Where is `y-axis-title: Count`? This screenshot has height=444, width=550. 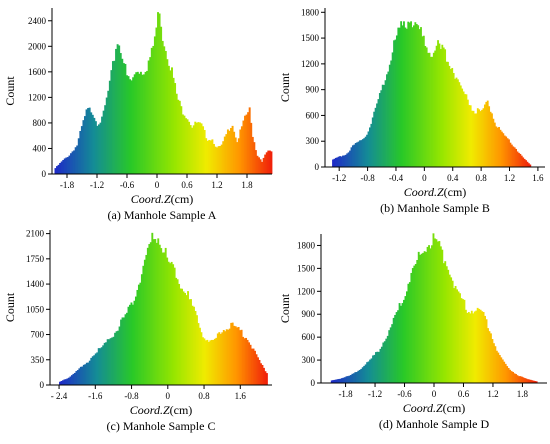
y-axis-title: Count is located at coordinates (10, 91).